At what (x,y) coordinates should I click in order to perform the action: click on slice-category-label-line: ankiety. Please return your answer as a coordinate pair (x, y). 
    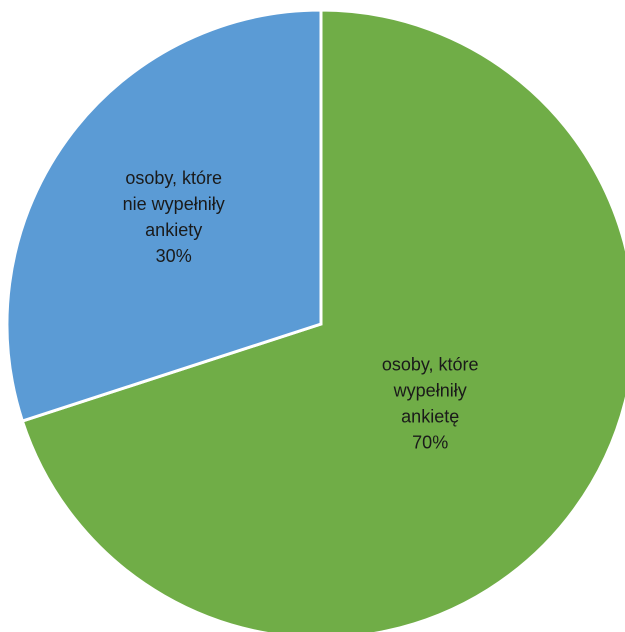
    Looking at the image, I should click on (173, 230).